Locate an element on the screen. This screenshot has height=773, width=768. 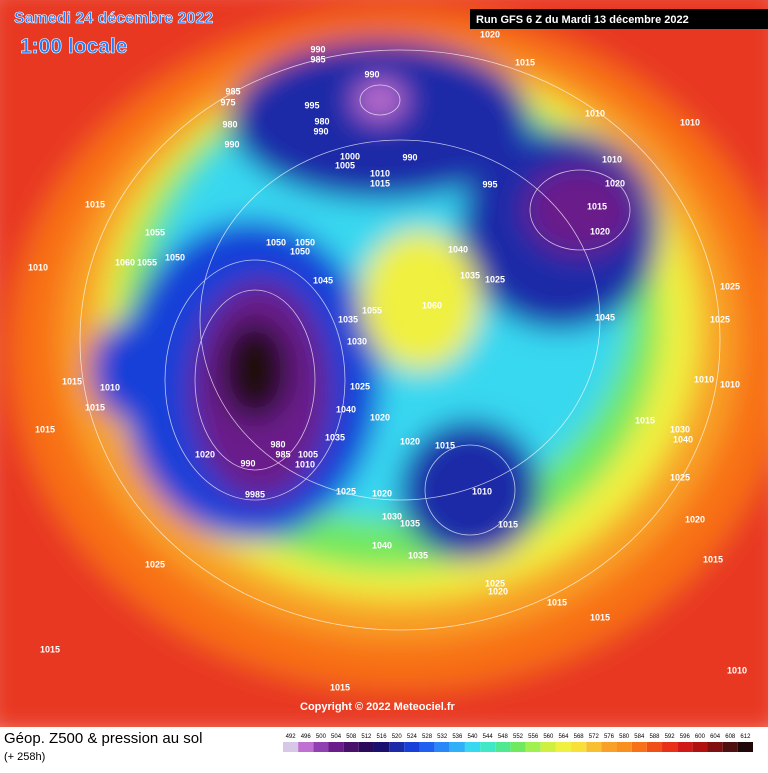
colorbar-label: 592 is located at coordinates (670, 737).